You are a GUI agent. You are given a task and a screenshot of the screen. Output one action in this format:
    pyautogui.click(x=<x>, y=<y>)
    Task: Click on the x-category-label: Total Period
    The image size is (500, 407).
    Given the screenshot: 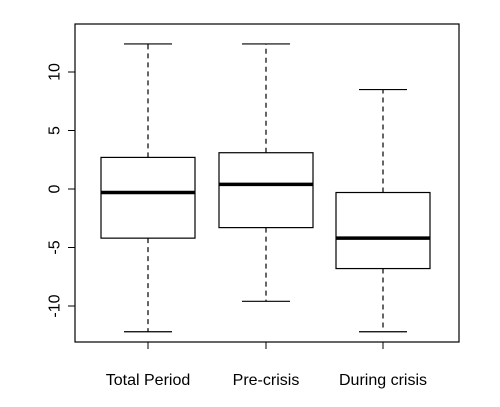 What is the action you would take?
    pyautogui.click(x=148, y=380)
    